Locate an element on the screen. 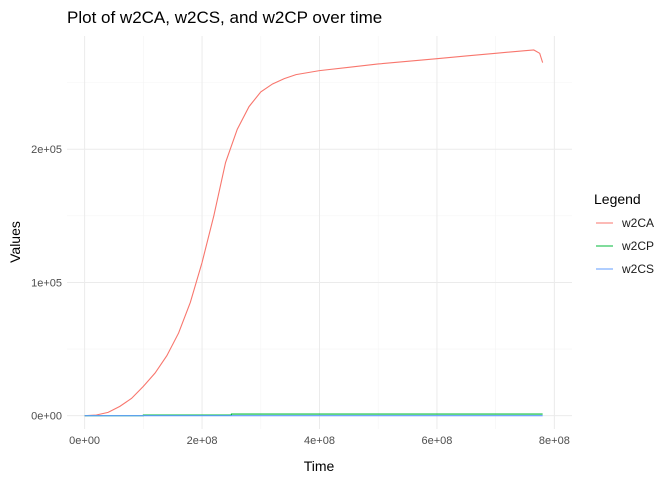 The height and width of the screenshot is (480, 672). y-axis-label: Values is located at coordinates (15, 242).